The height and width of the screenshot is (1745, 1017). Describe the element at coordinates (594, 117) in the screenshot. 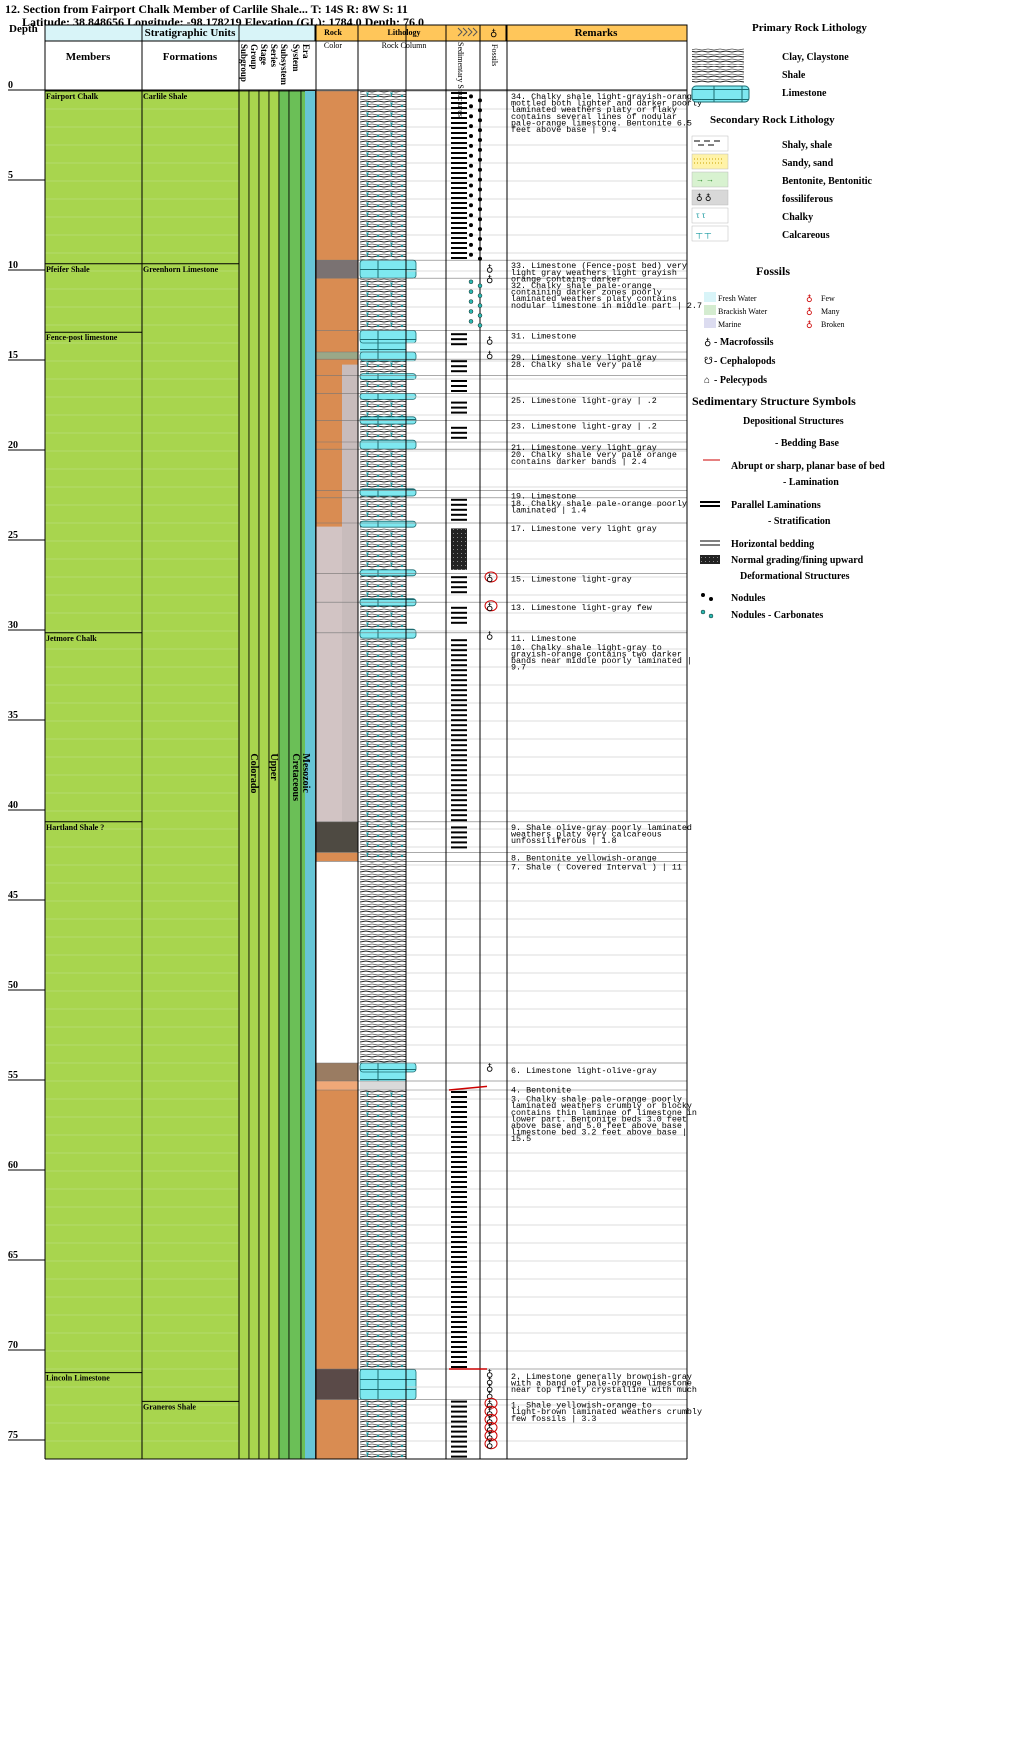

I see `remark-line: contains several lines of nodular` at that location.